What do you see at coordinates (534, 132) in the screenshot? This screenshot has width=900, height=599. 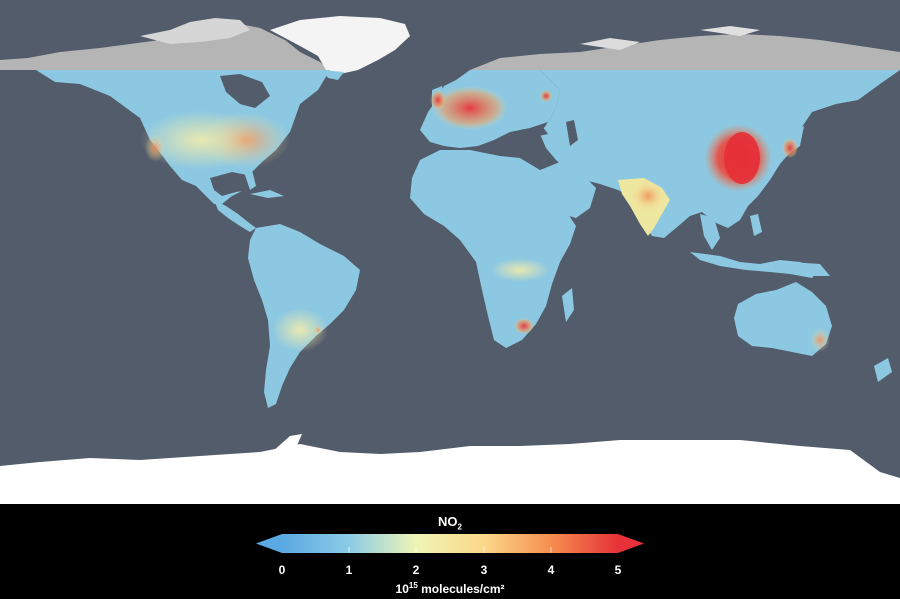 I see `black-sea` at bounding box center [534, 132].